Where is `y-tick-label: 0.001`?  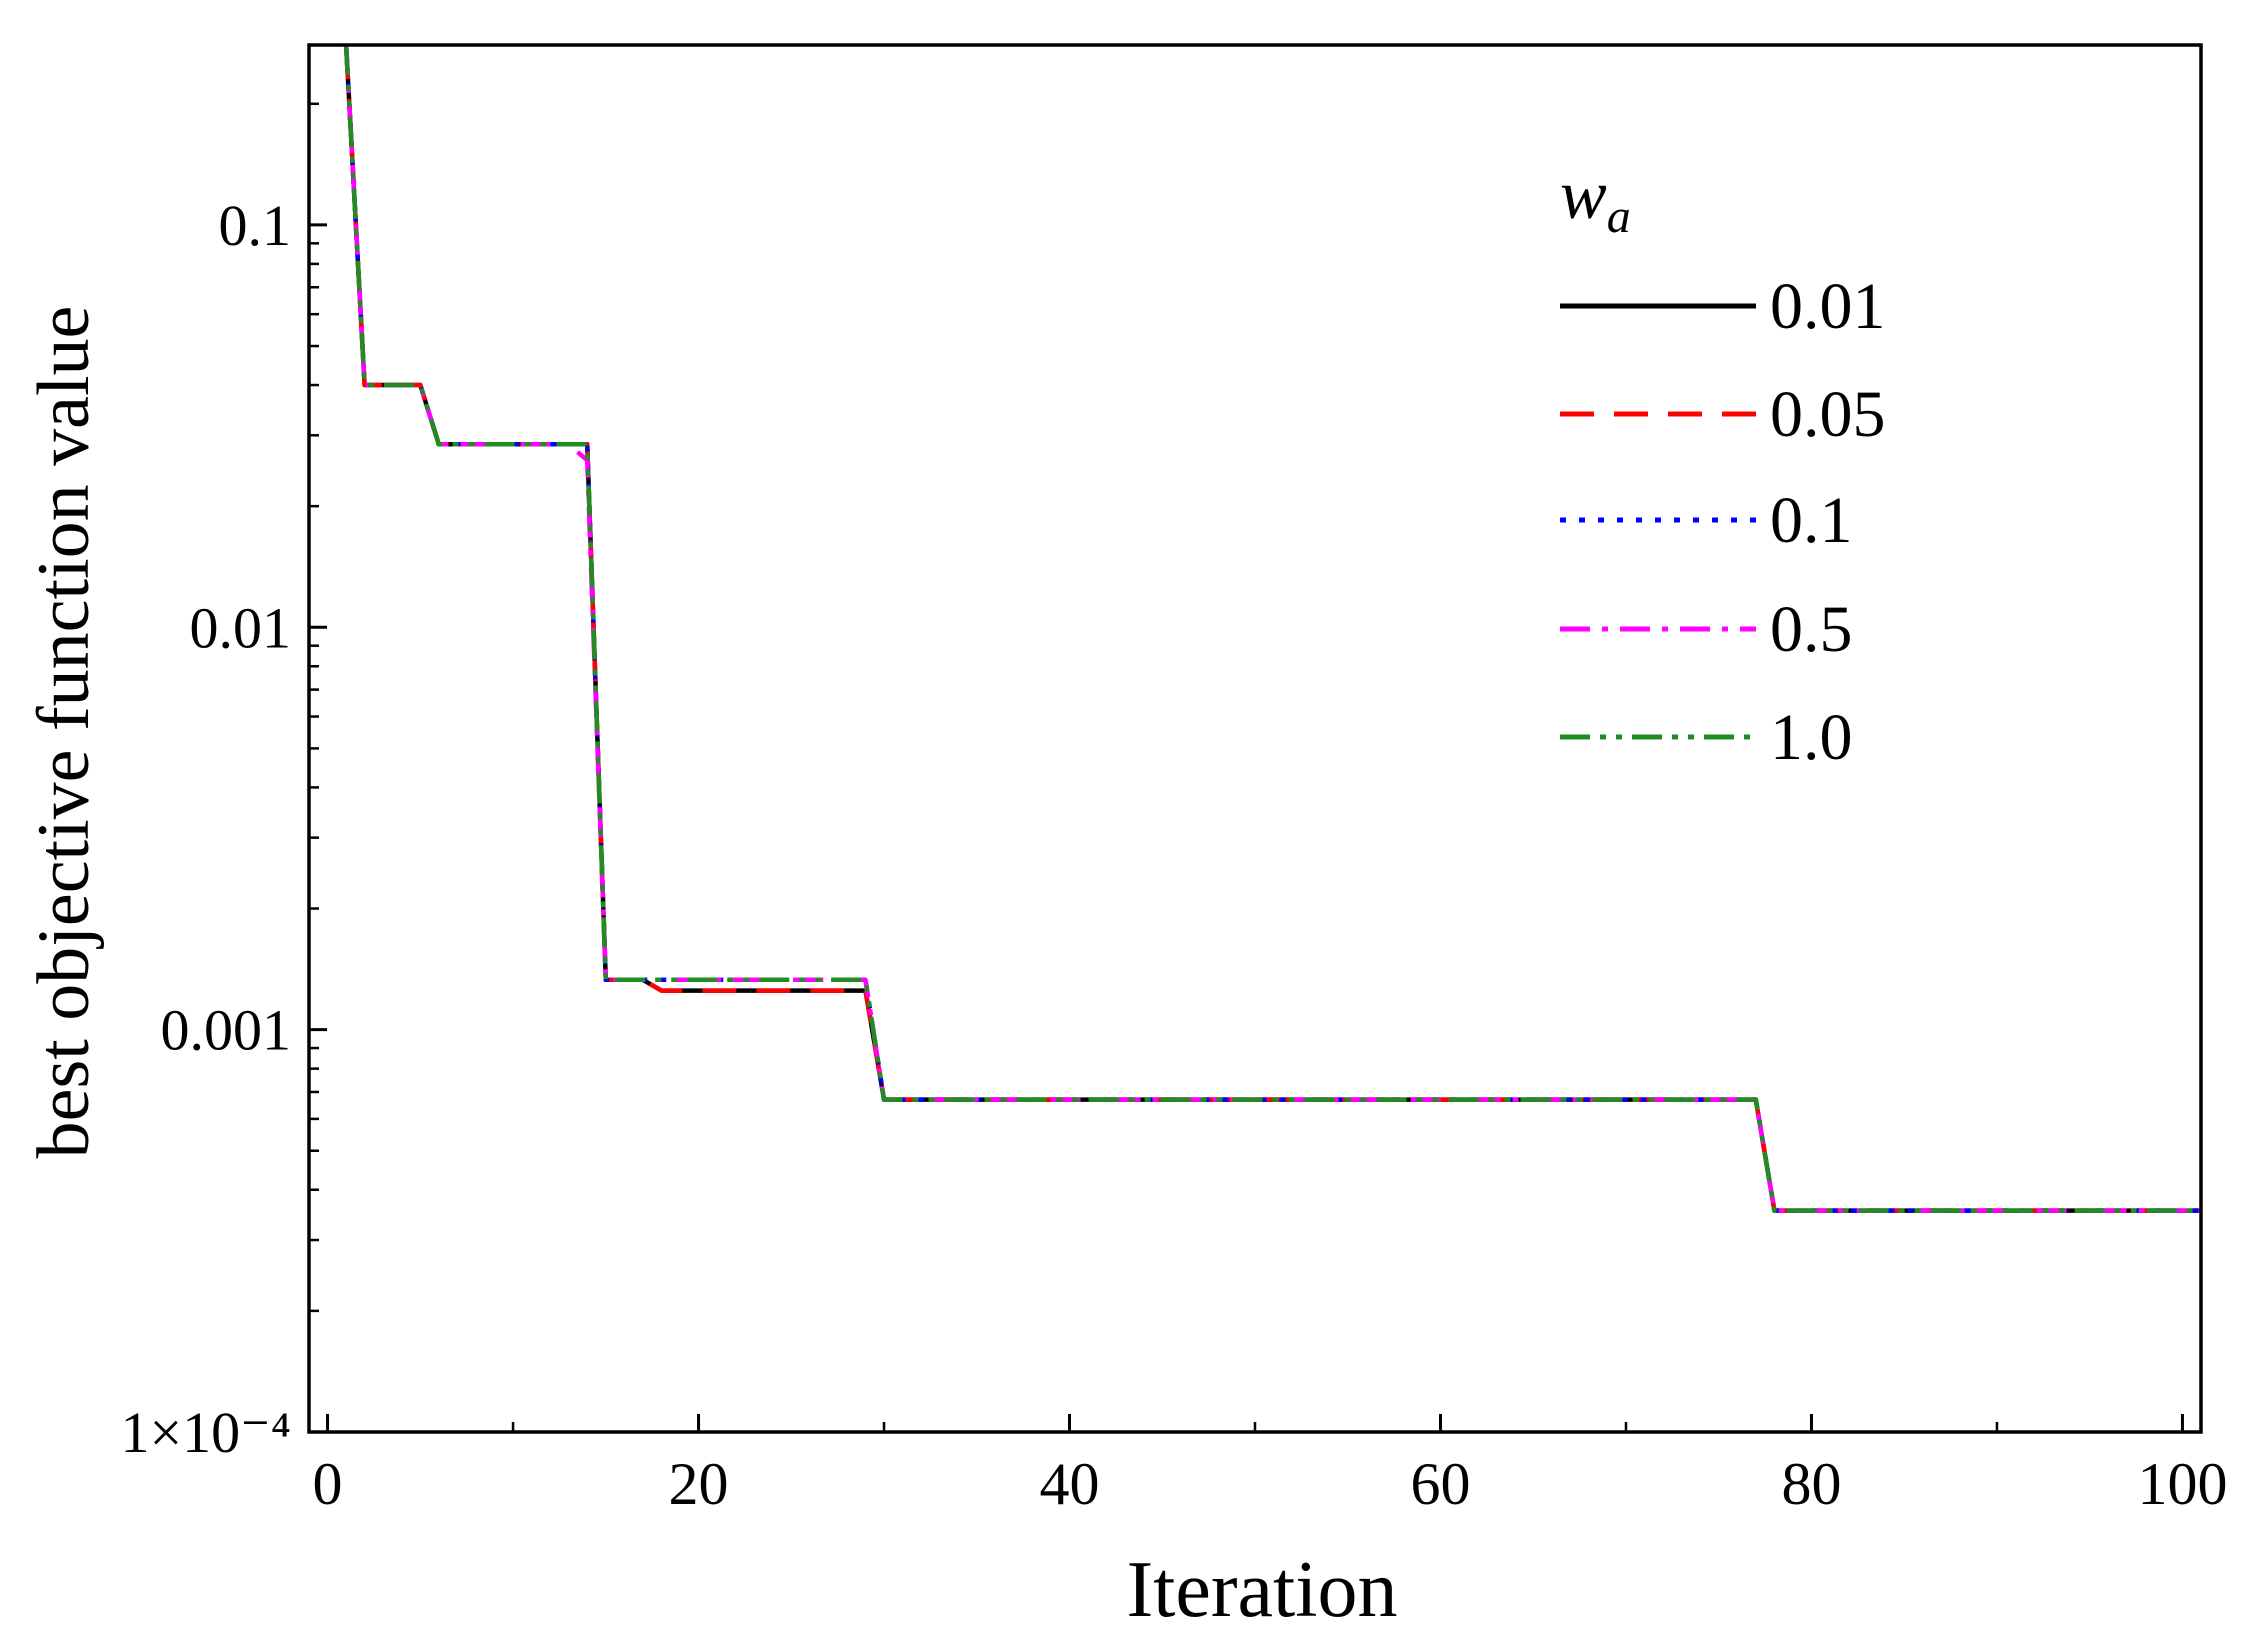 y-tick-label: 0.001 is located at coordinates (226, 1030).